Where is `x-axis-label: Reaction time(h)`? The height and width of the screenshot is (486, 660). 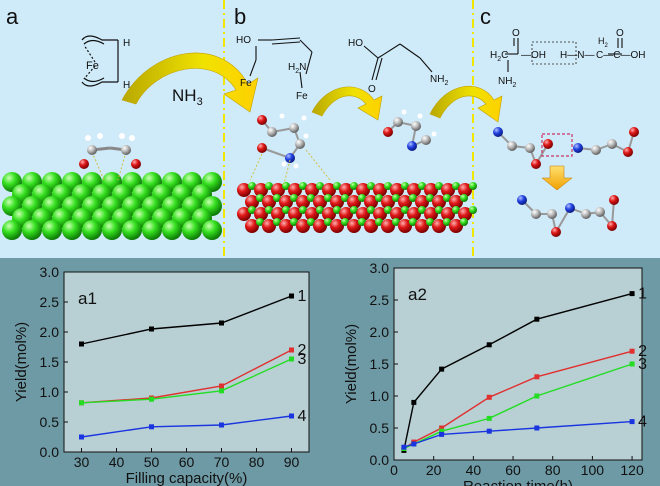
x-axis-label: Reaction time(h) is located at coordinates (518, 482).